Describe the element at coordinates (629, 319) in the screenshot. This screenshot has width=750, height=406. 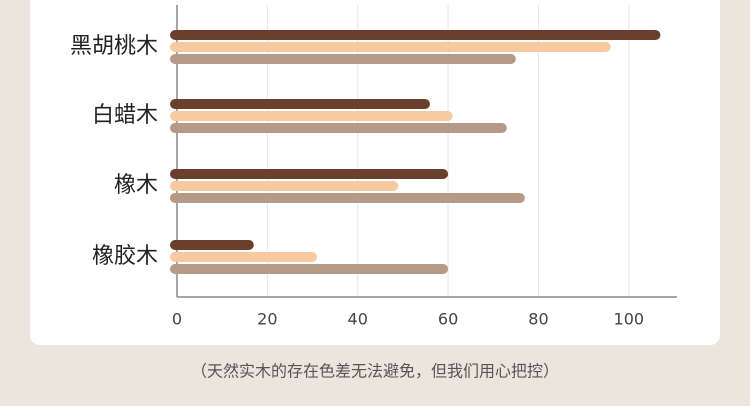
I see `x-tick-label: 100` at that location.